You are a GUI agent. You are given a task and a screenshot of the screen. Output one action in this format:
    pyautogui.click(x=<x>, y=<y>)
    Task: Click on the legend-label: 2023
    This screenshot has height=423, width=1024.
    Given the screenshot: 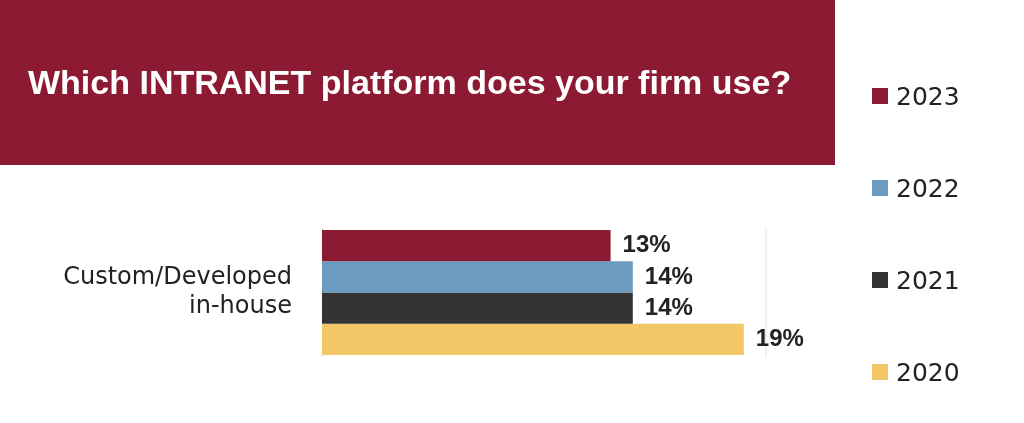 What is the action you would take?
    pyautogui.click(x=928, y=96)
    